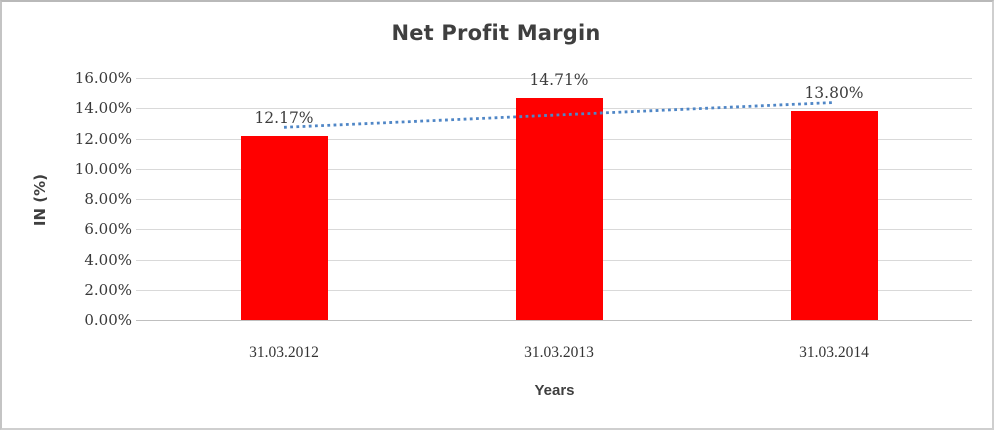  I want to click on x-tick-label: 31.03.2012, so click(284, 352).